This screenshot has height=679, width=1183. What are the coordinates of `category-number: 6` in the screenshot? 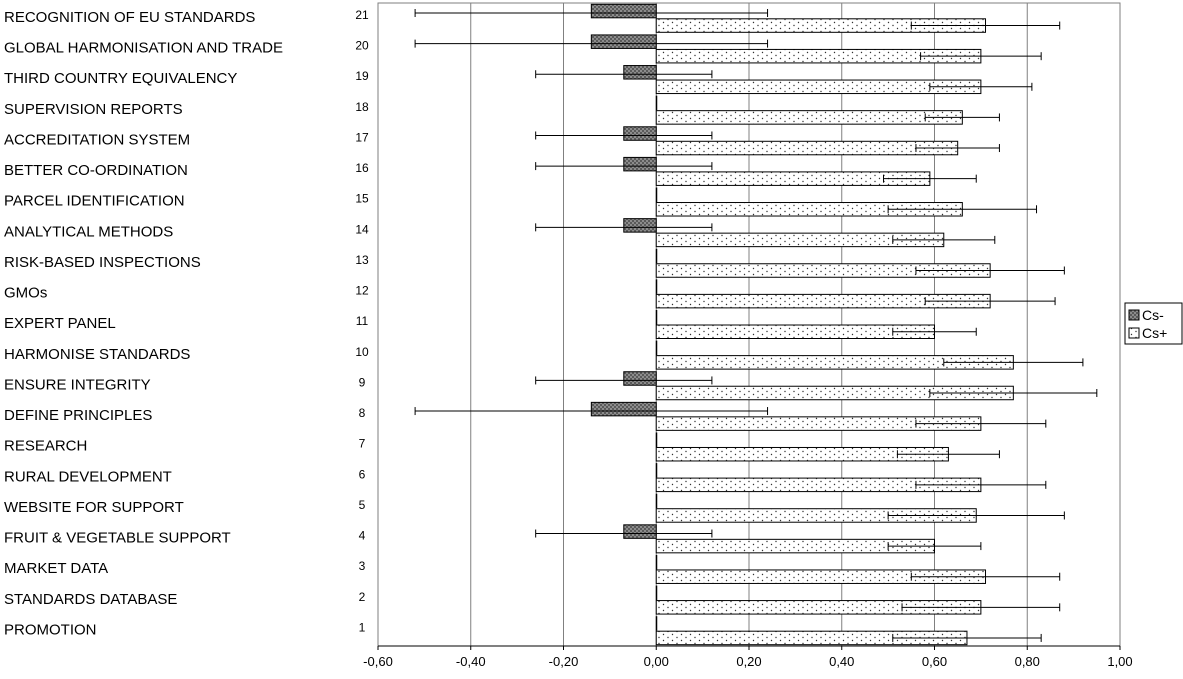 It's located at (362, 474).